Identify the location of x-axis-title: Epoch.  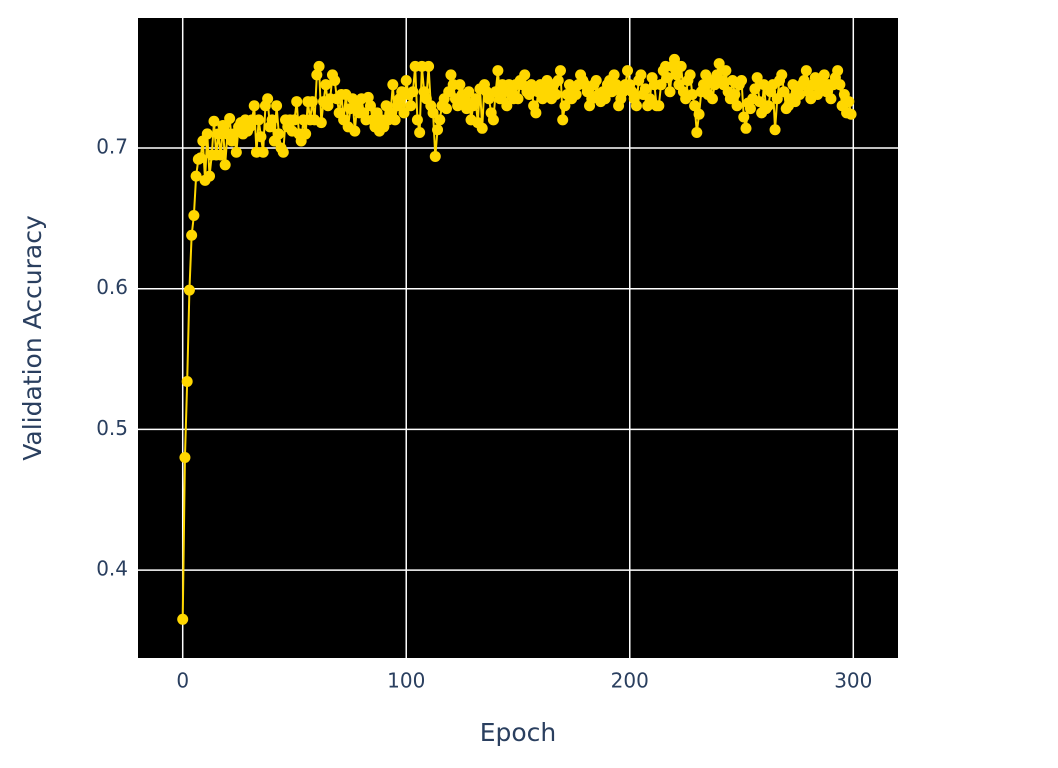
(518, 732).